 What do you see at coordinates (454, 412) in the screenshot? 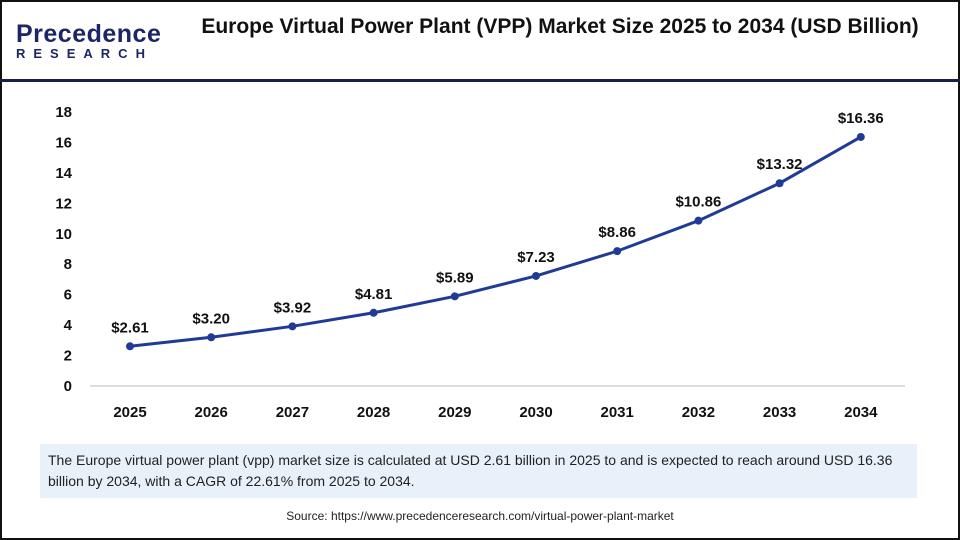
I see `x-tick-label: 2029` at bounding box center [454, 412].